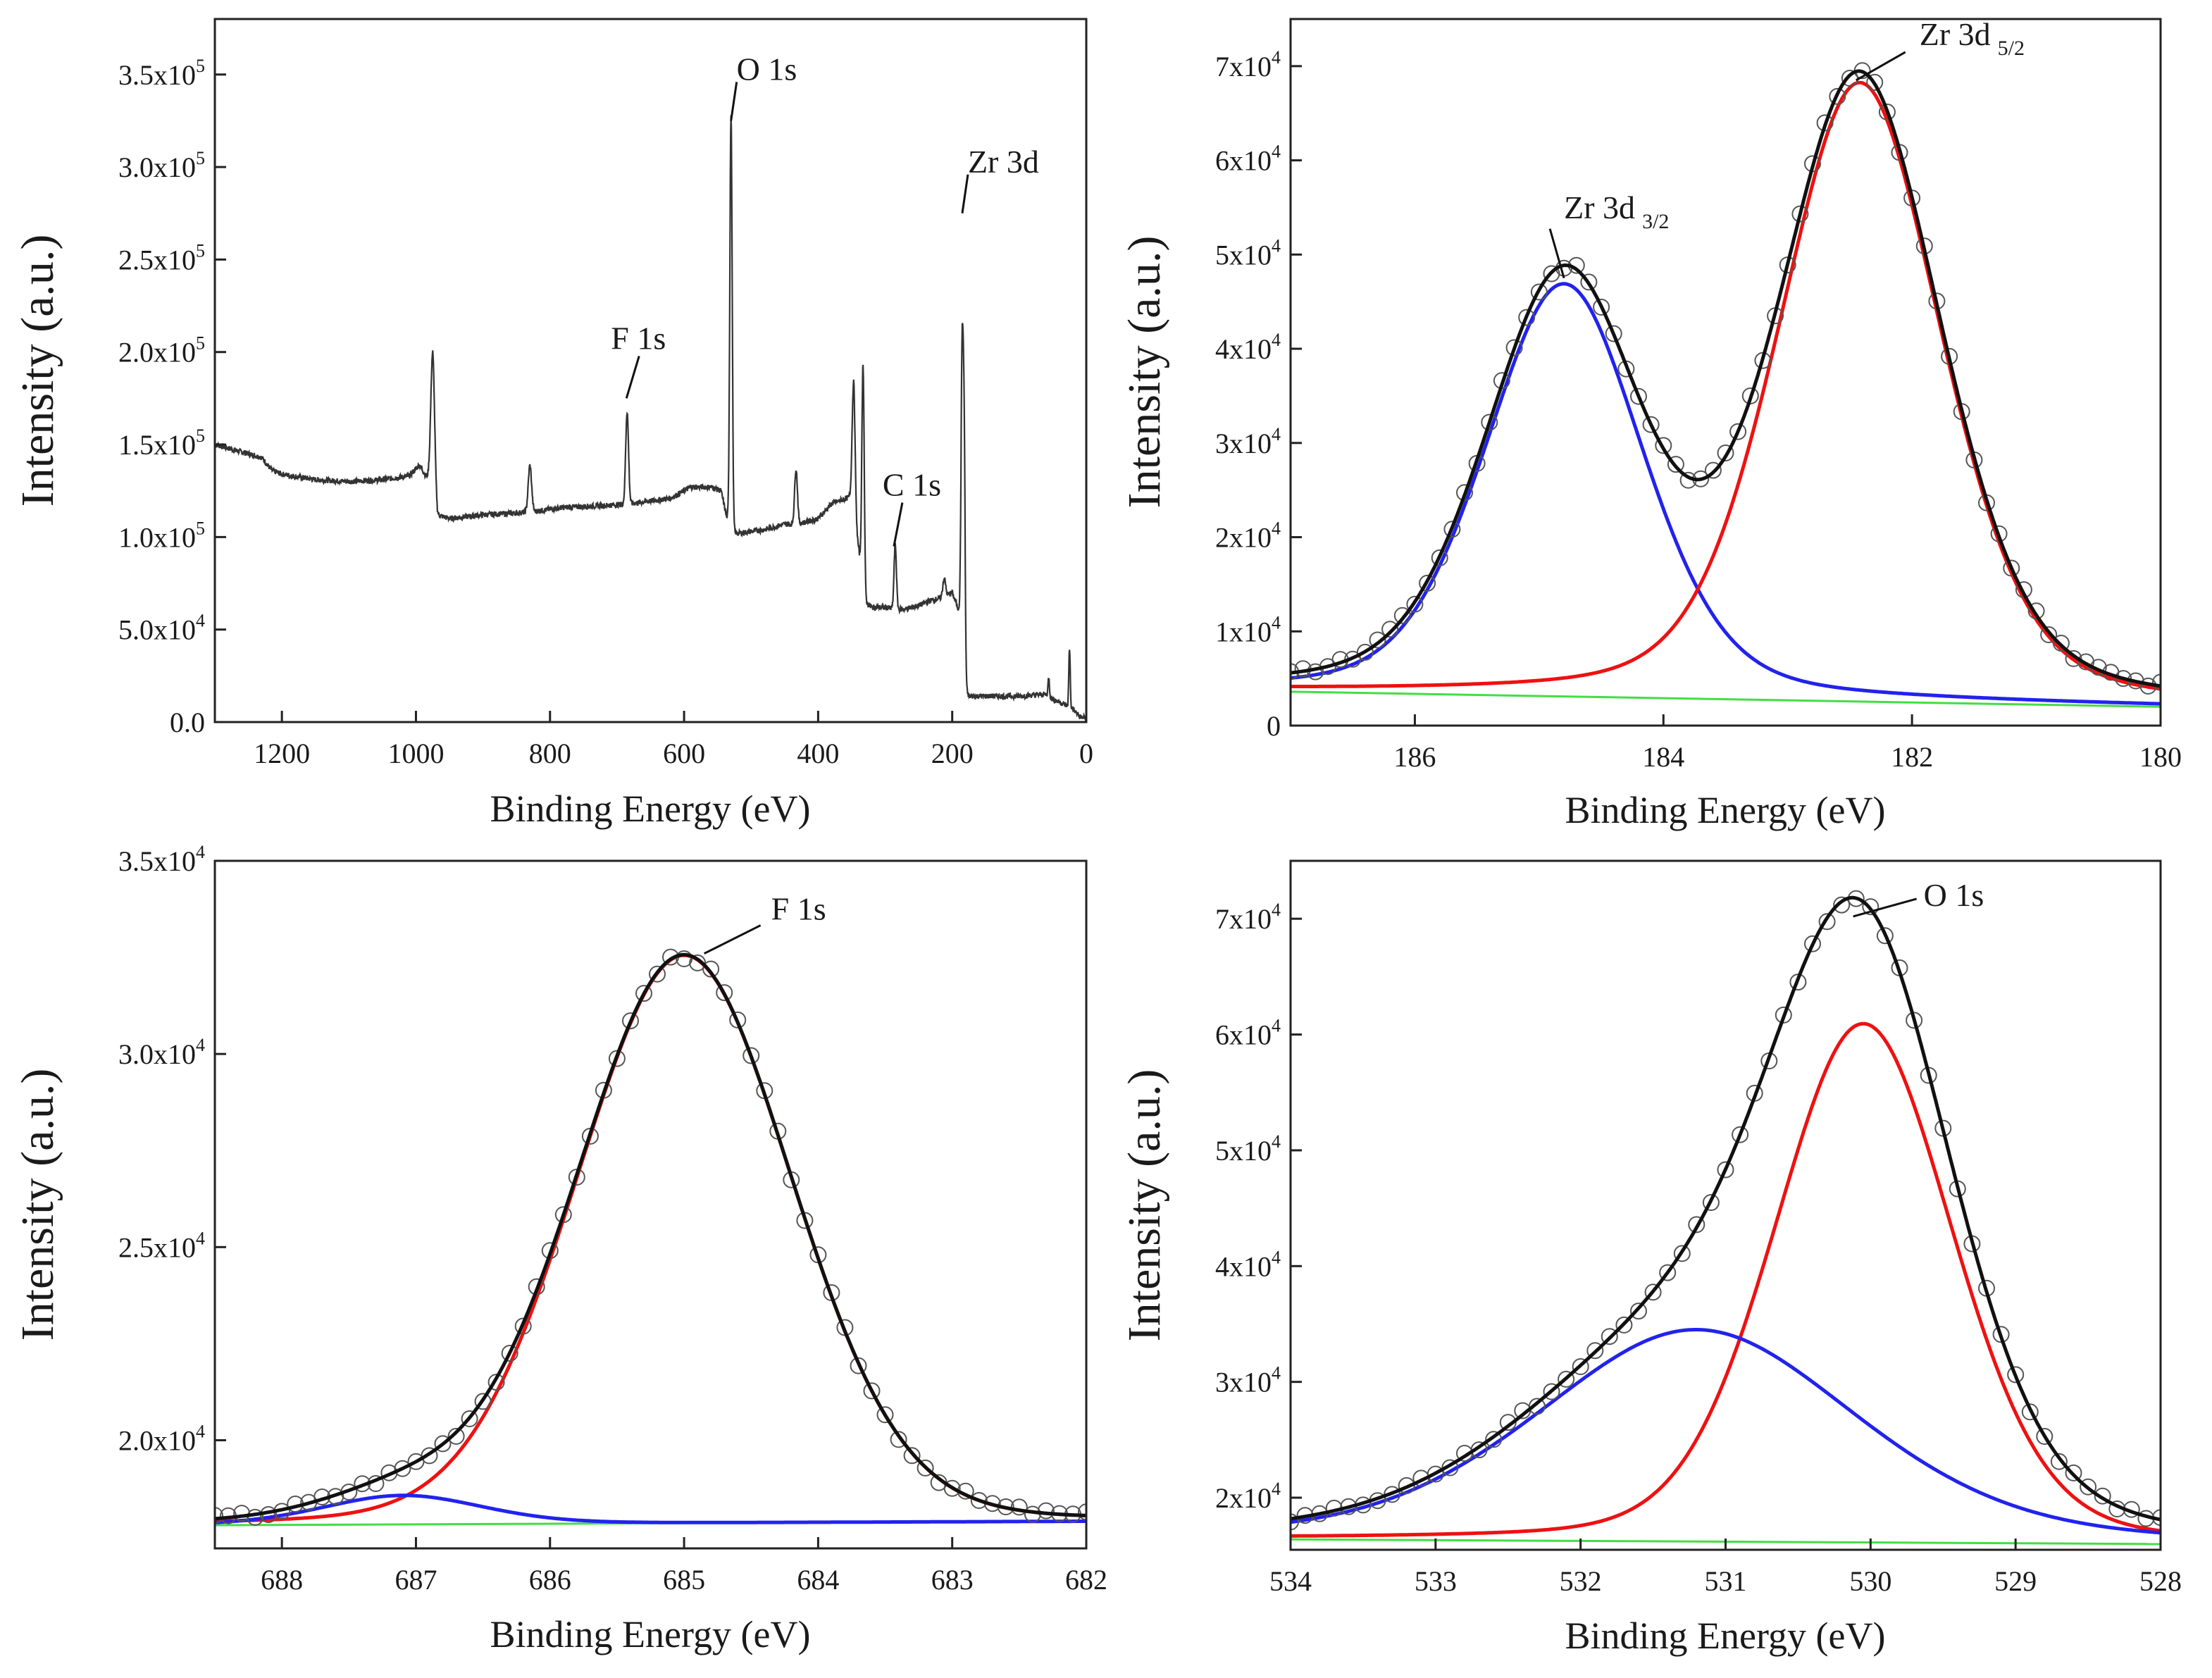  I want to click on f1s-x-tick-label: 682, so click(1086, 1580).